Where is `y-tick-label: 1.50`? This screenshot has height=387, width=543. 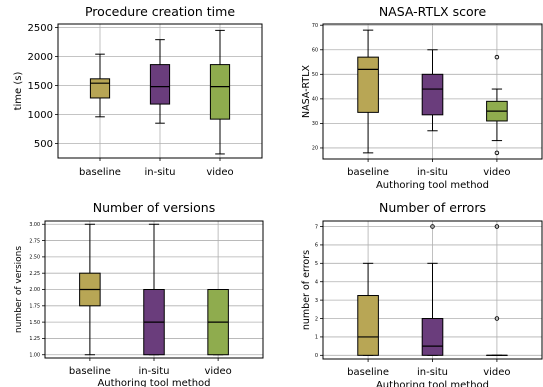
y-tick-label: 1.50 is located at coordinates (34, 323).